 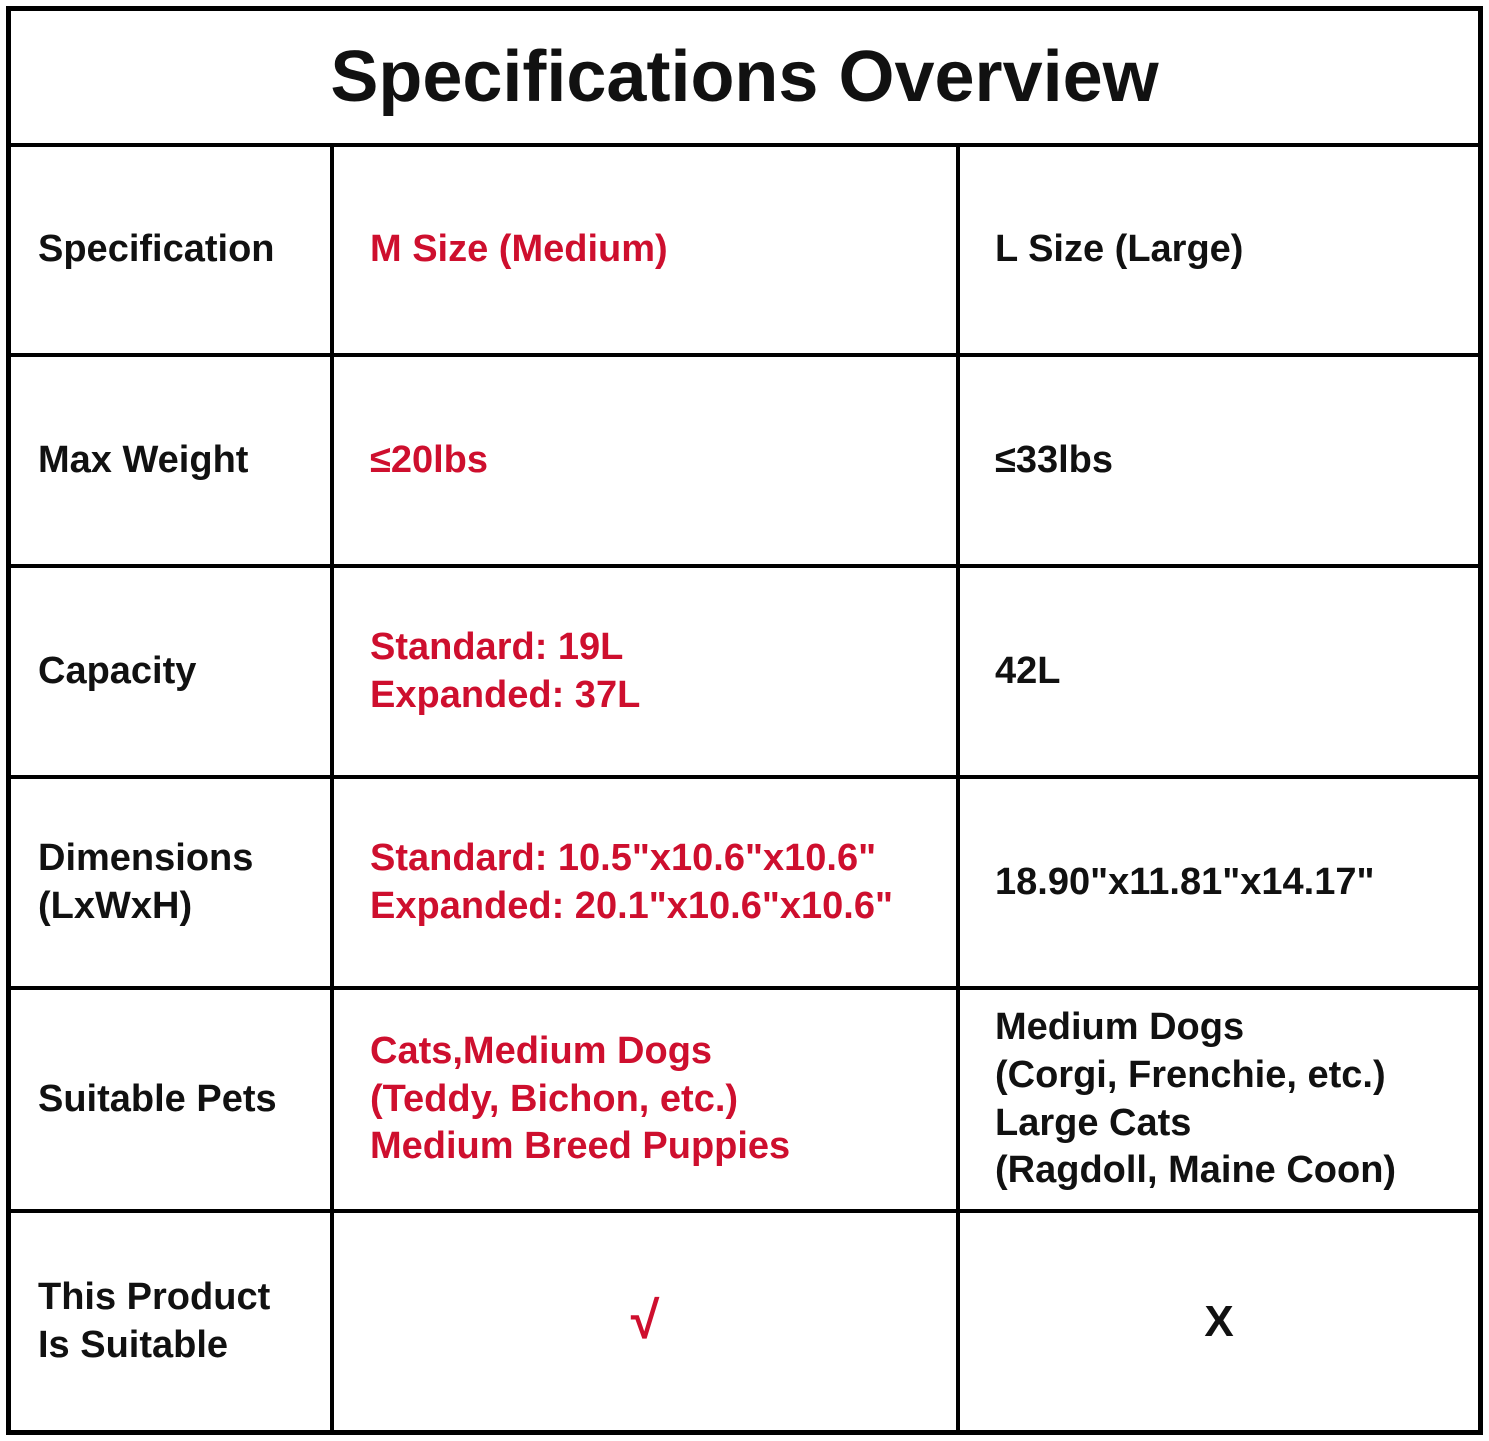 I want to click on x-mark: X, so click(x=1219, y=1321).